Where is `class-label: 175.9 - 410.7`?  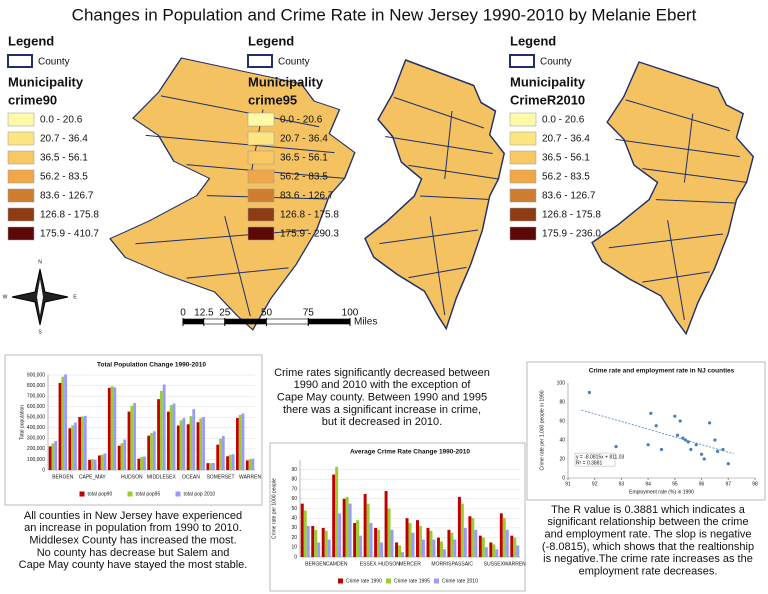
class-label: 175.9 - 410.7 is located at coordinates (69, 234).